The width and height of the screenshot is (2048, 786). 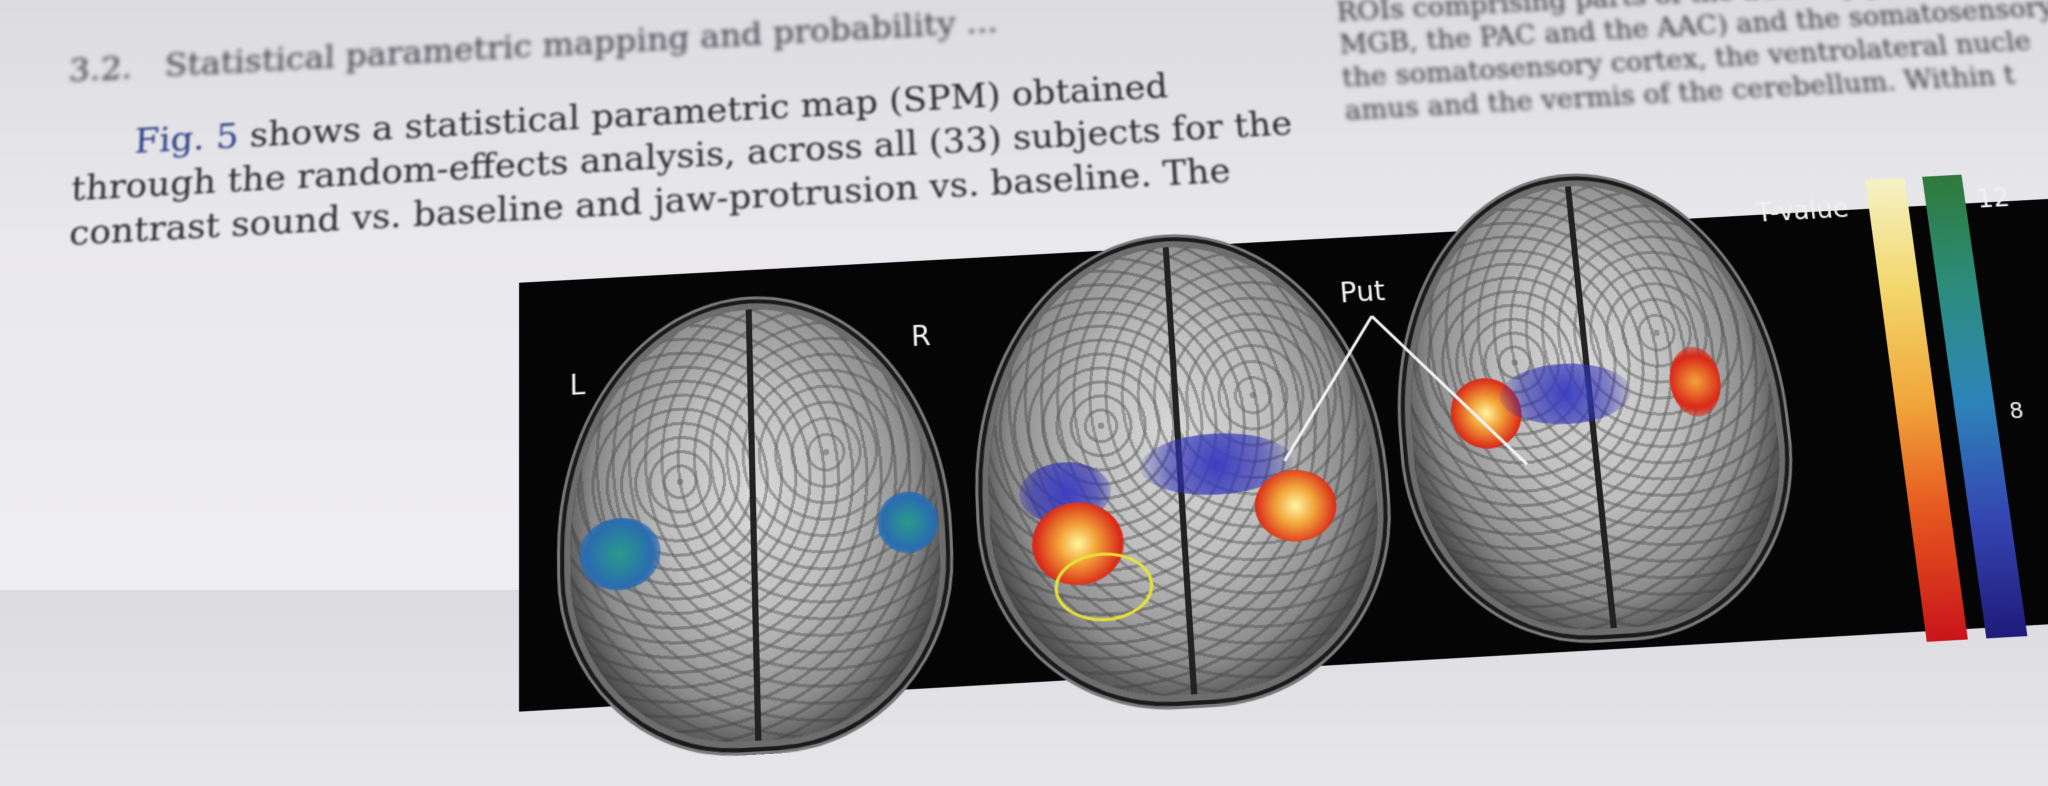 I want to click on right-hemisphere-label: R, so click(x=920, y=336).